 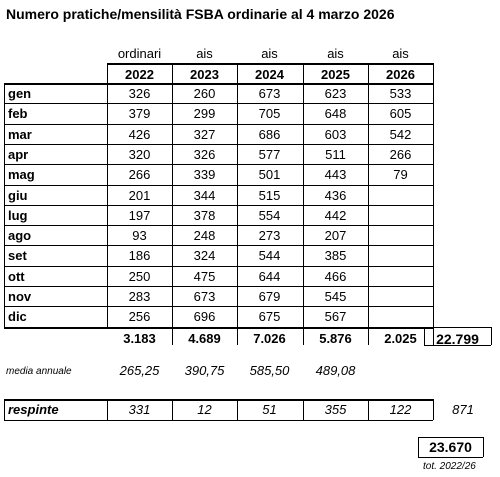 I want to click on data-cell: 385, so click(x=335, y=256).